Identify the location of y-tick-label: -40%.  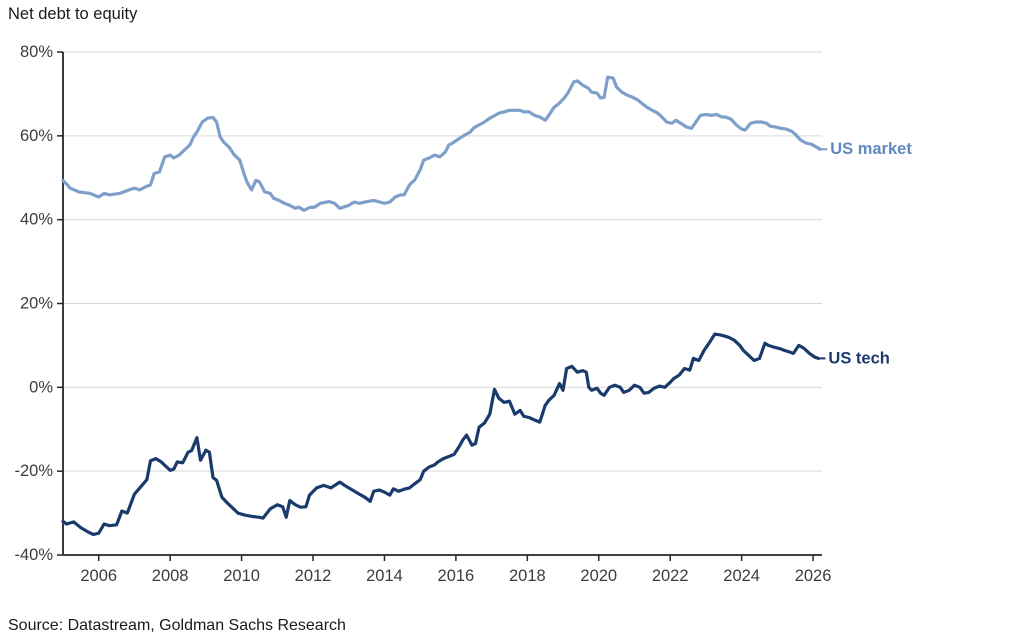
(33, 555).